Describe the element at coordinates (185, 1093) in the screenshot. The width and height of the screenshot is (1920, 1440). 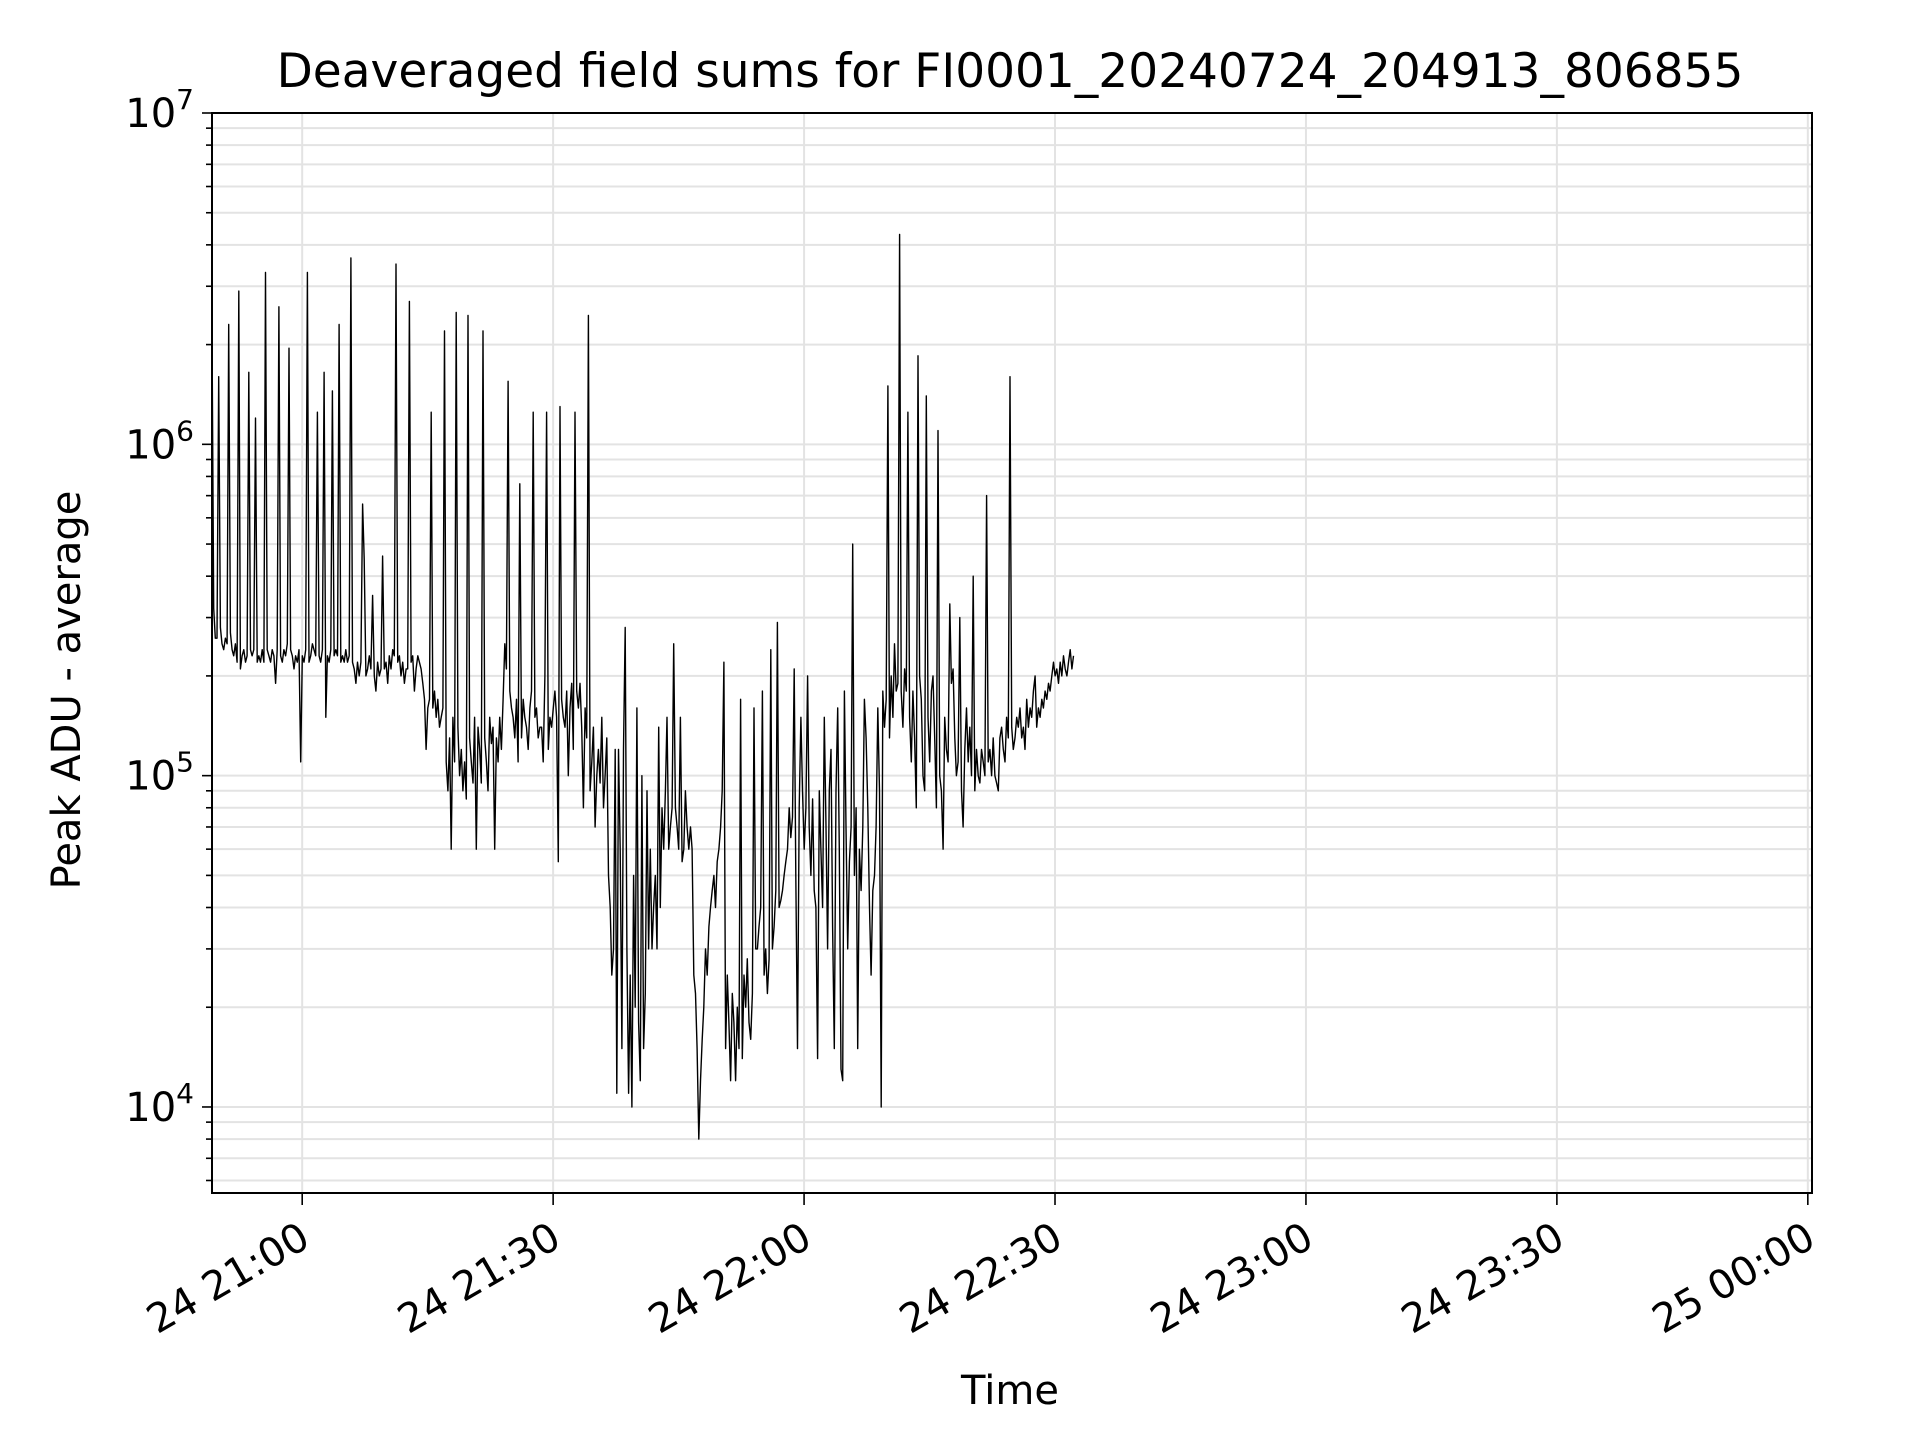
I see `y-tick-exponent: 4` at that location.